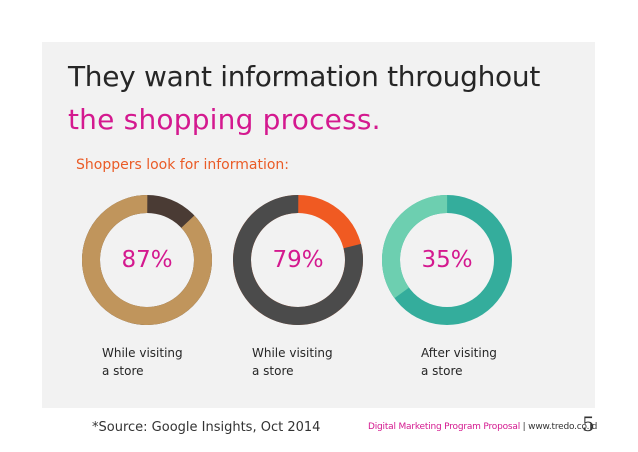 This screenshot has width=638, height=452. I want to click on donut-2-percent-label: 79%, so click(298, 260).